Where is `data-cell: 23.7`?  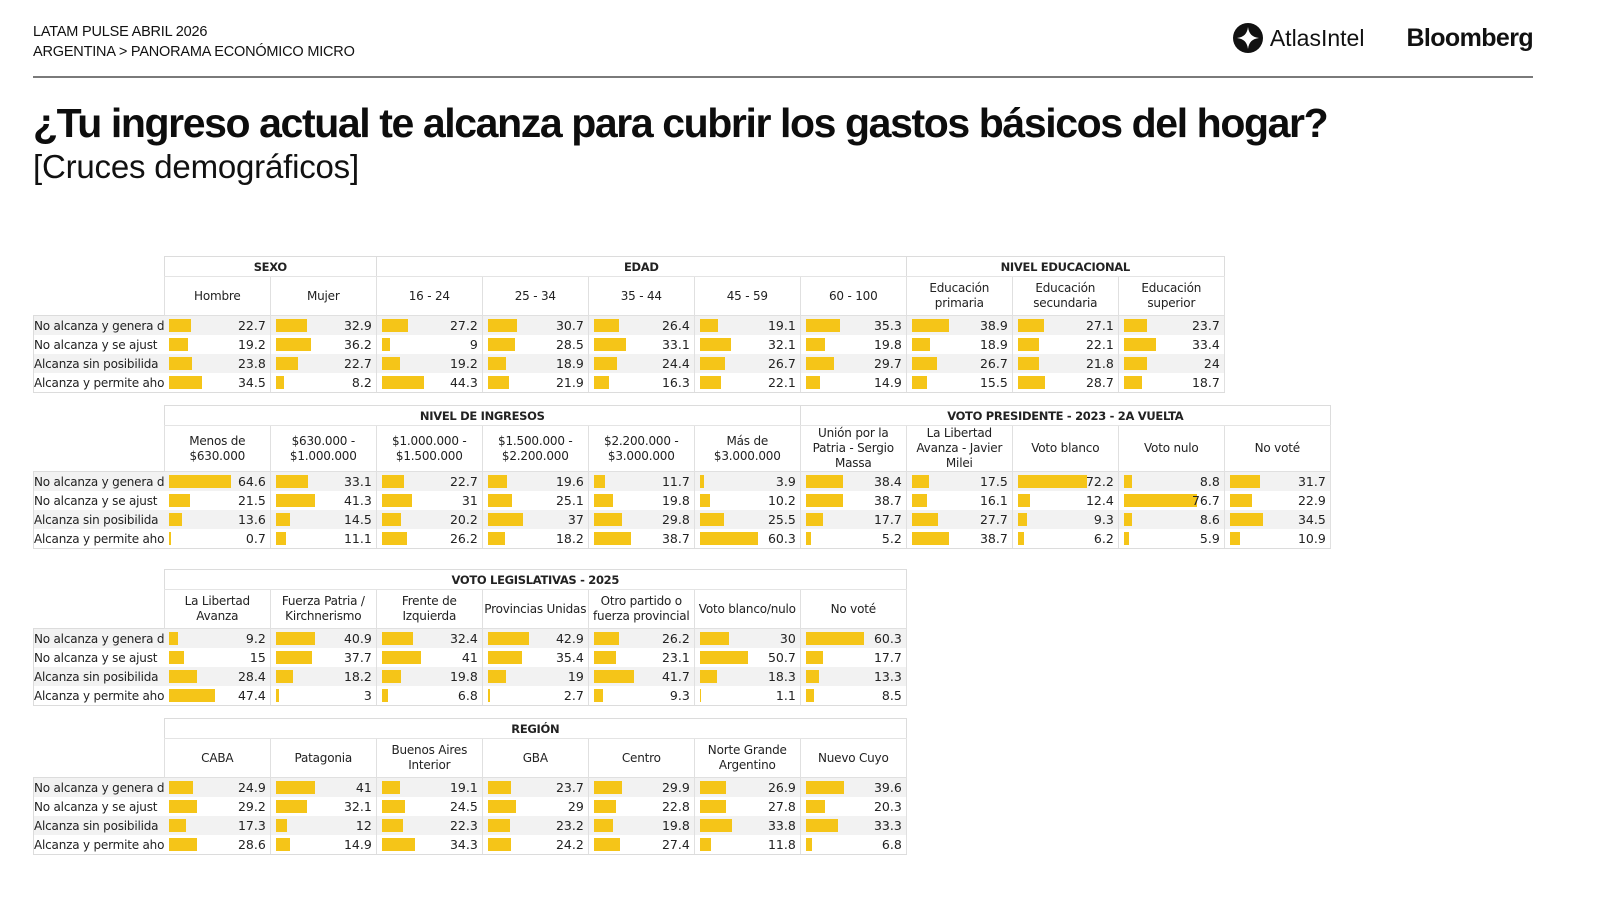 data-cell: 23.7 is located at coordinates (535, 787).